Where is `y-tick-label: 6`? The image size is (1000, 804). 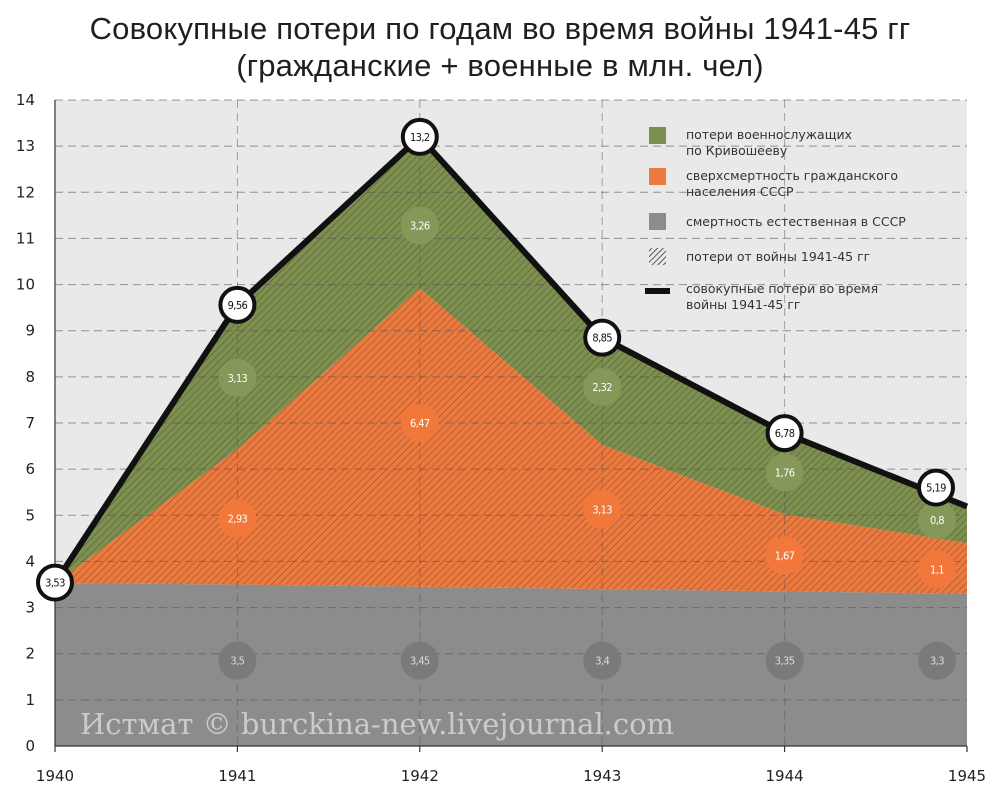
y-tick-label: 6 is located at coordinates (30, 469).